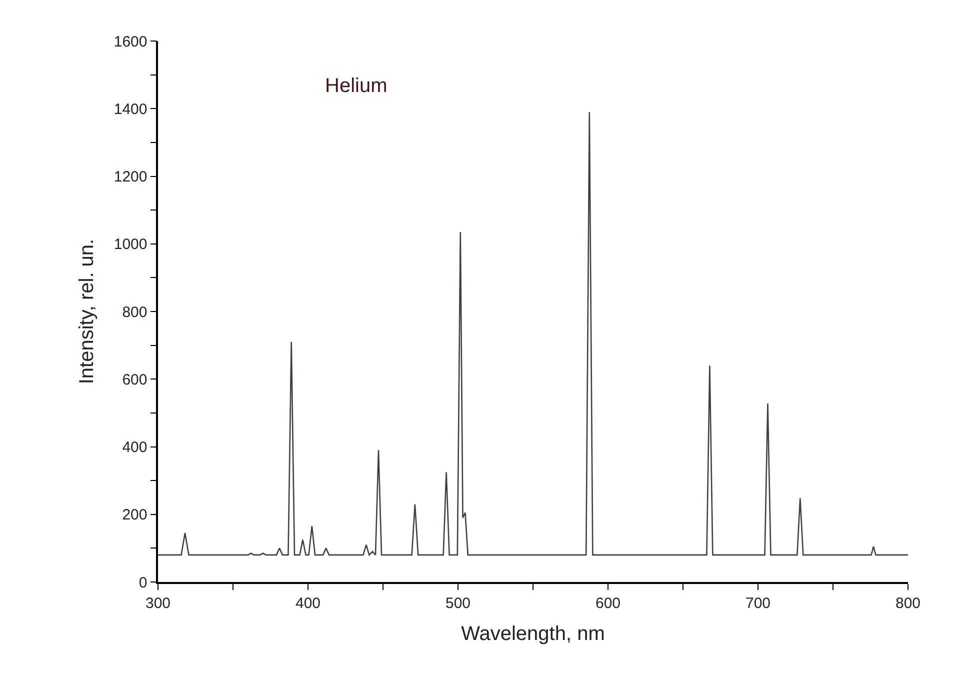  Describe the element at coordinates (87, 311) in the screenshot. I see `y-axis-title: Intensity, rel. un.` at that location.